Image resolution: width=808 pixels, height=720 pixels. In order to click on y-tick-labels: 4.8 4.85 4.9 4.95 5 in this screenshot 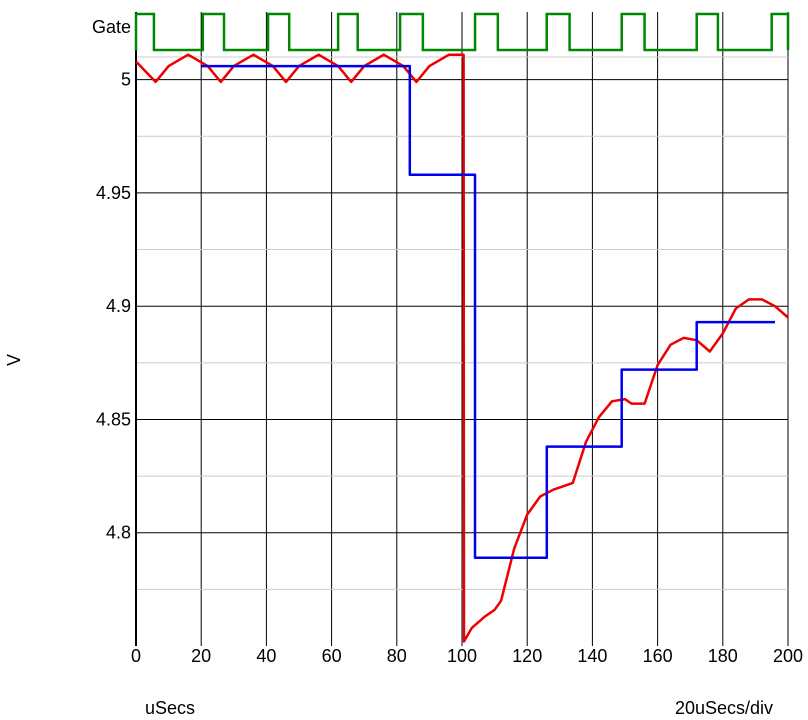, I will do `click(113, 306)`.